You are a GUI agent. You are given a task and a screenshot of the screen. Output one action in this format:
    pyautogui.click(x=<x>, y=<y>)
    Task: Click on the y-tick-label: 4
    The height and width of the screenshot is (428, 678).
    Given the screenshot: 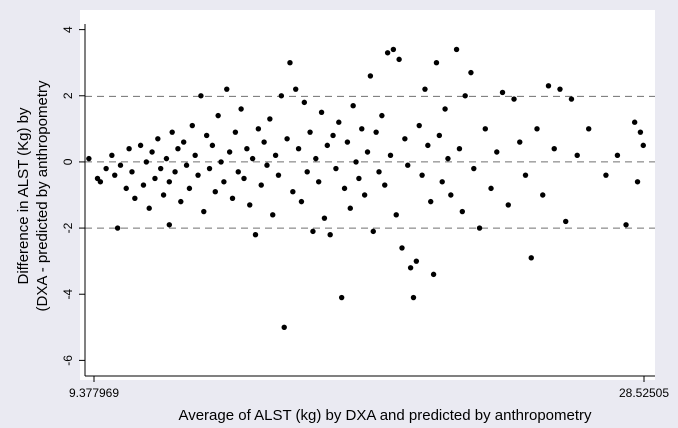 What is the action you would take?
    pyautogui.click(x=68, y=29)
    